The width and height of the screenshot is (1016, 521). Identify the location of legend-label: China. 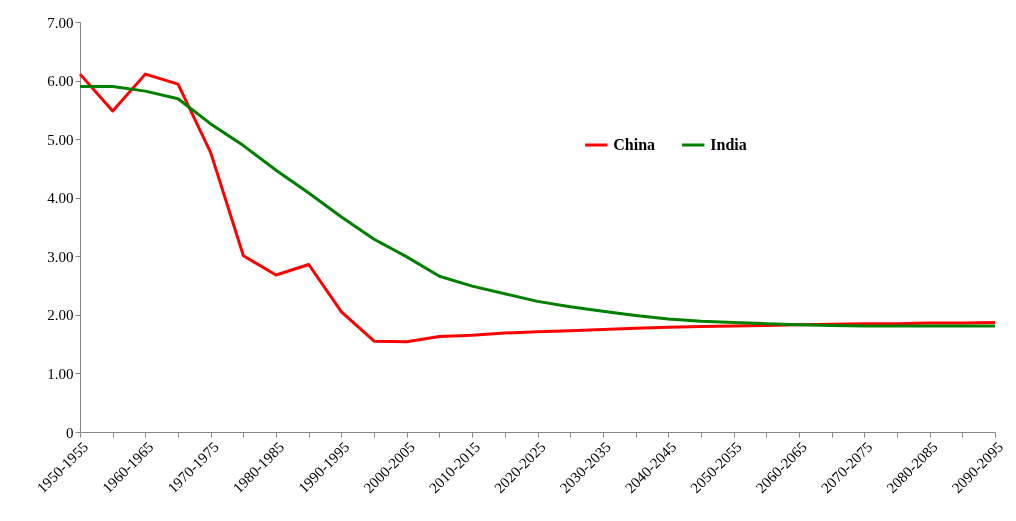
(634, 144).